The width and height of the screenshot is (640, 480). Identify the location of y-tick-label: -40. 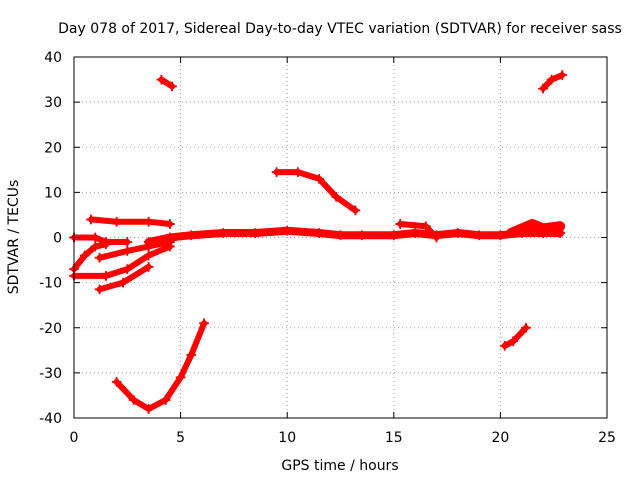
(50, 419).